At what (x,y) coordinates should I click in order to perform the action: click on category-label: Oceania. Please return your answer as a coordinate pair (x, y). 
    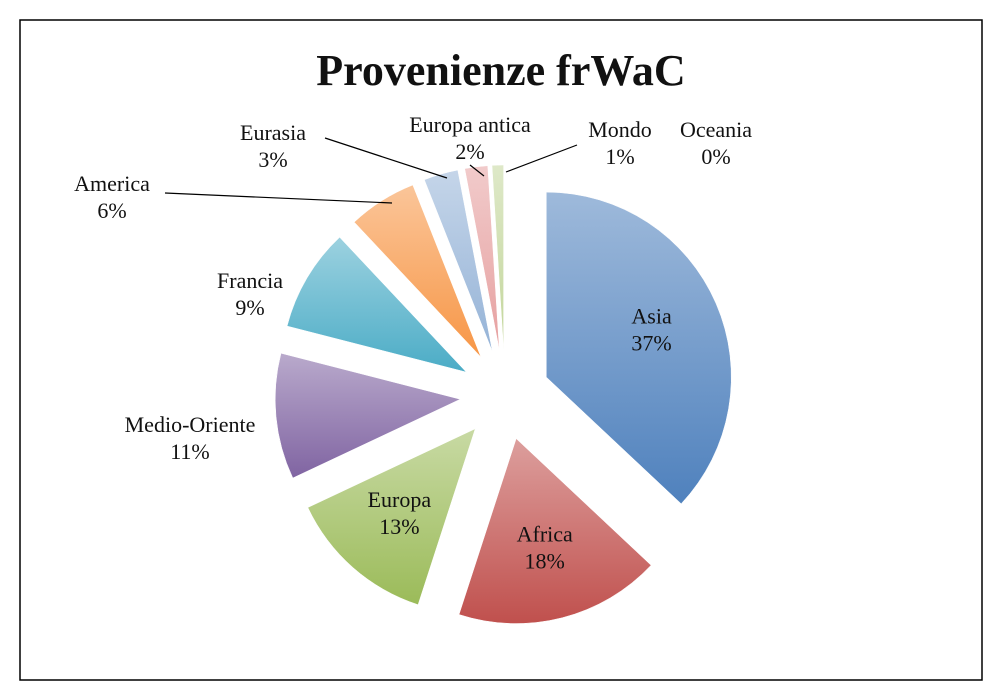
    Looking at the image, I should click on (716, 129).